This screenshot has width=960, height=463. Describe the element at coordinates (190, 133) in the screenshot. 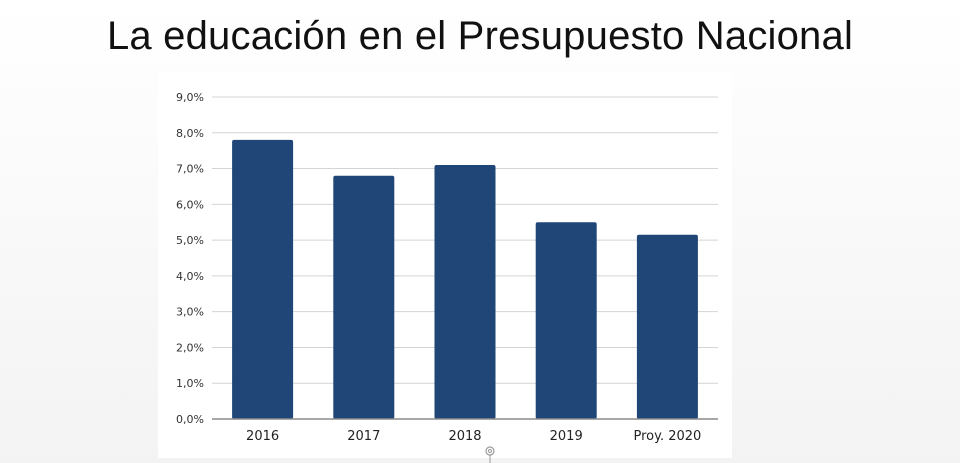

I see `y-tick-label: 8,0%` at that location.